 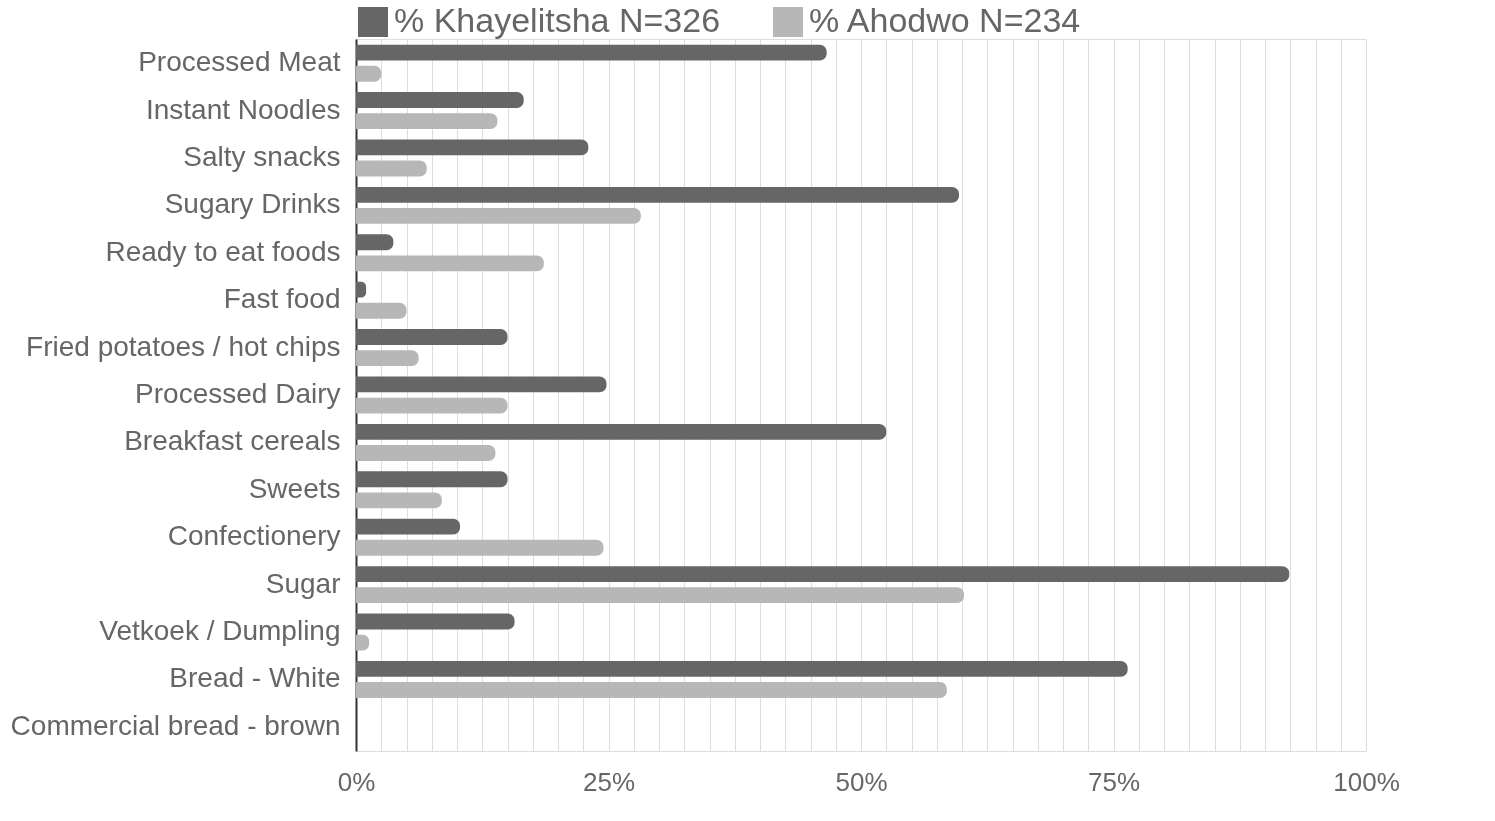 What do you see at coordinates (262, 156) in the screenshot?
I see `y-tick-label: Salty snacks` at bounding box center [262, 156].